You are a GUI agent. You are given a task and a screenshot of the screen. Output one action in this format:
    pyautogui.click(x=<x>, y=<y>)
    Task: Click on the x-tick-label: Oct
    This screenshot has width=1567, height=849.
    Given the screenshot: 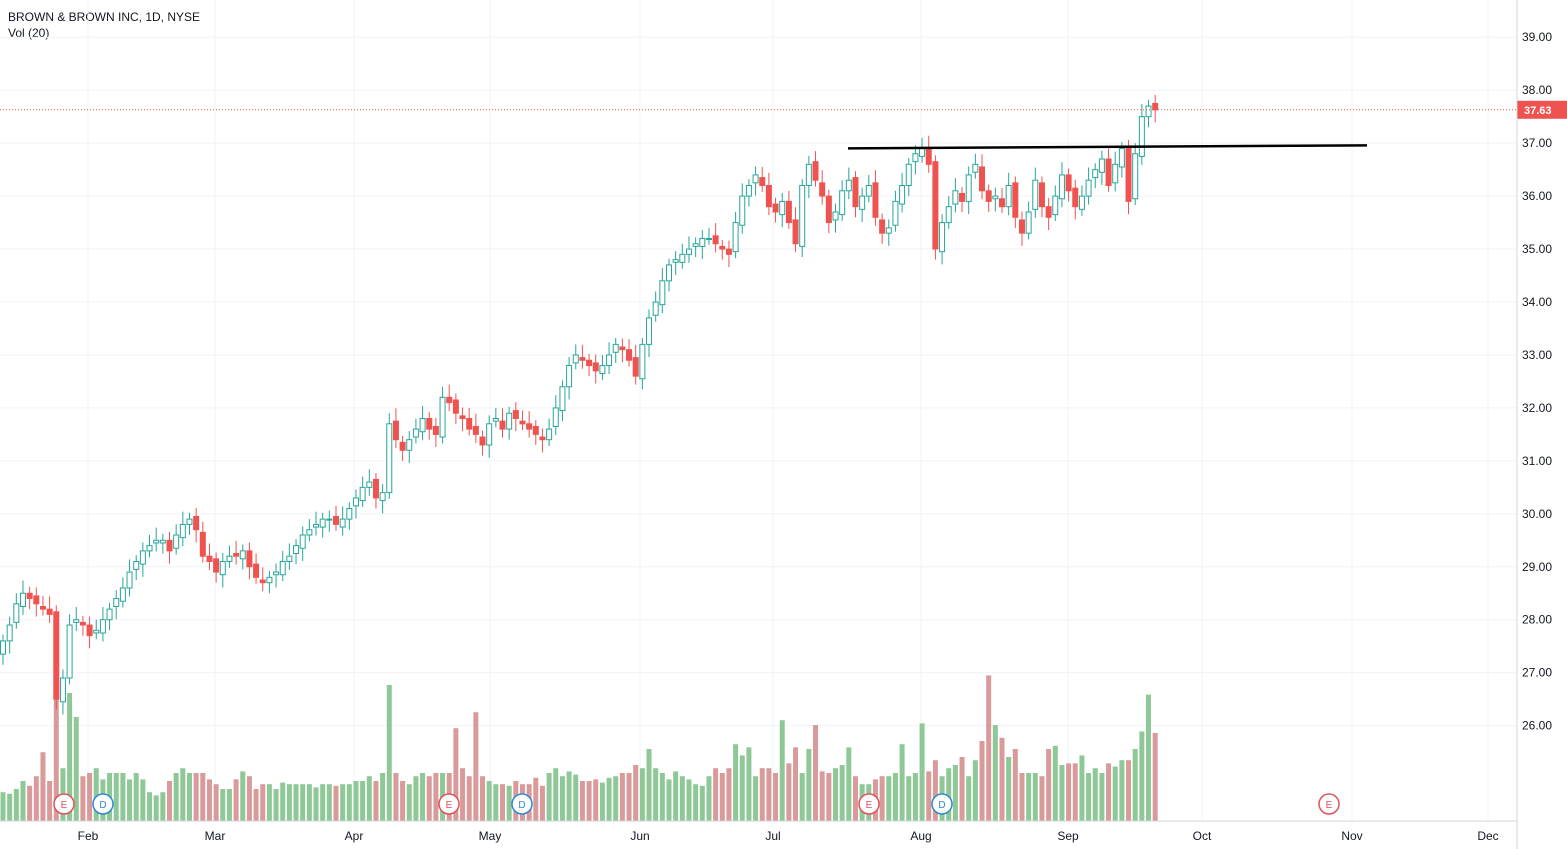 What is the action you would take?
    pyautogui.click(x=1202, y=836)
    